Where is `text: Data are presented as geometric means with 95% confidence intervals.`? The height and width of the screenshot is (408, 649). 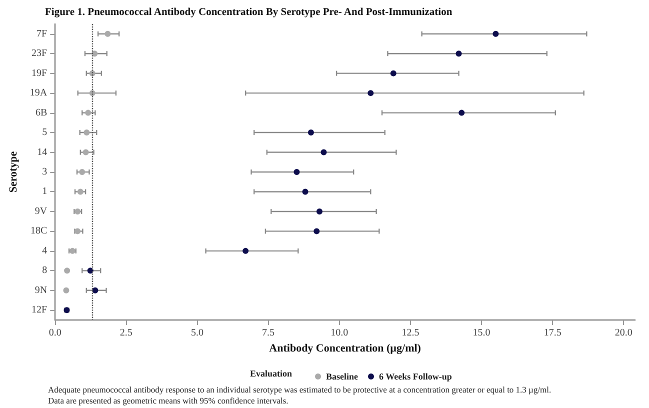
text: Data are presented as geometric means with 95% confidence intervals. is located at coordinates (168, 401).